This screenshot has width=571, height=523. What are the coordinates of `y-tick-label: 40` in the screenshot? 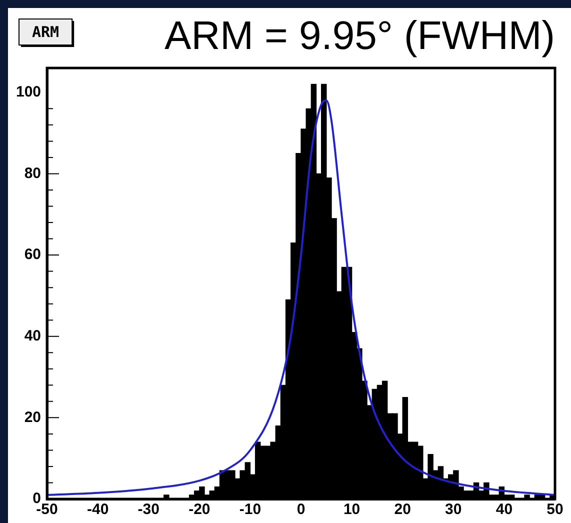 It's located at (33, 336).